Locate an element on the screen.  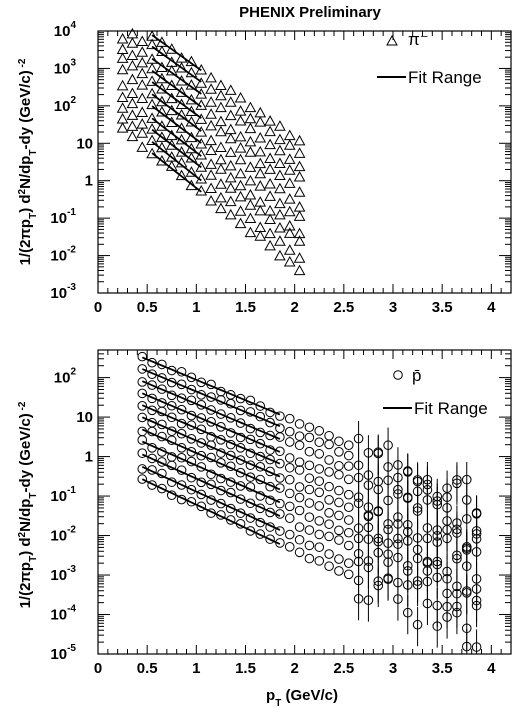
legend-top: π⁻ Fit Range is located at coordinates (429, 58).